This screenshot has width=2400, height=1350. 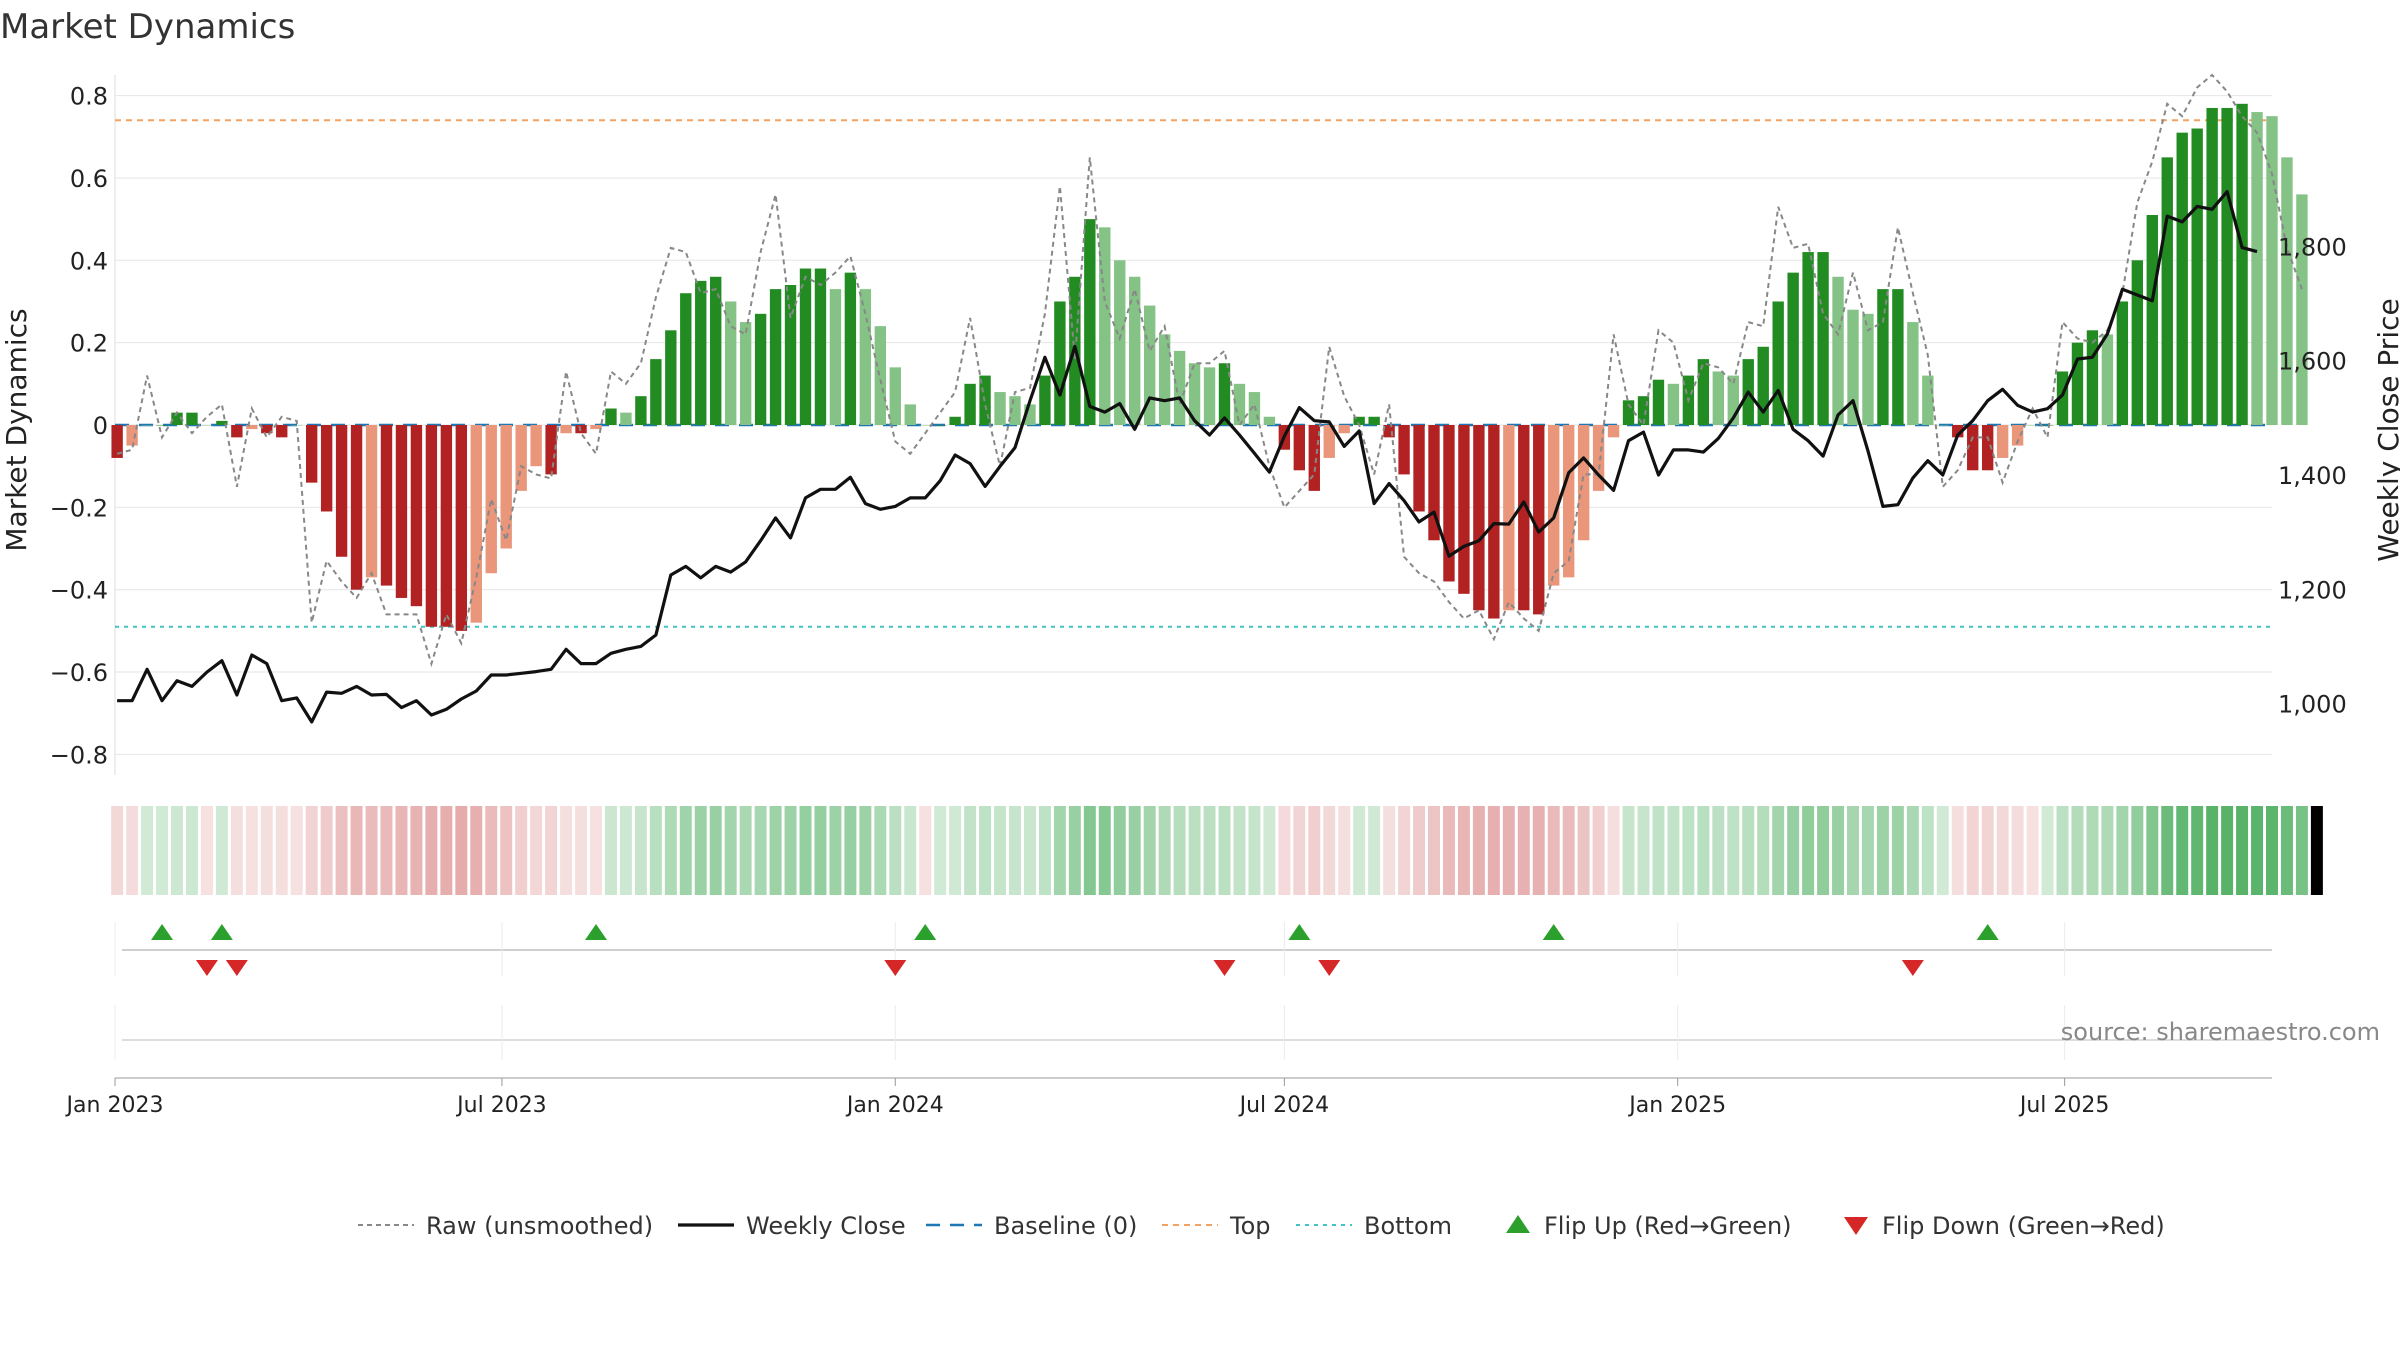 I want to click on y-axis-ticks: 0.8 0.6 0.4 0.2 0 −0.2 −0.4 −0.6 −0.8, so click(x=79, y=426).